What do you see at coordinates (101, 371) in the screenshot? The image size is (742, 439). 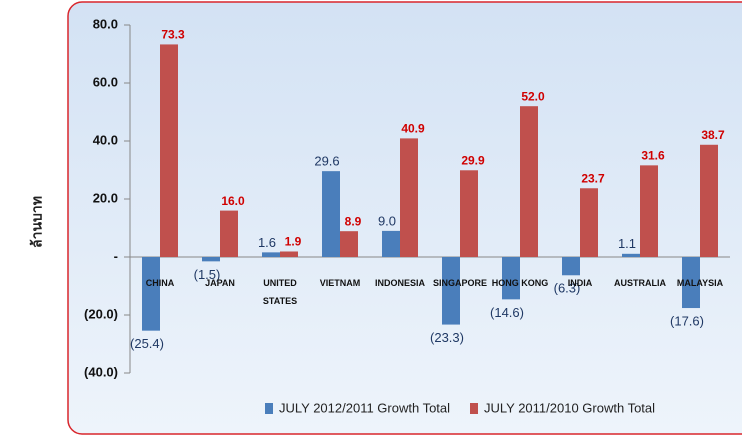 I see `y-tick-label: (40.0)` at bounding box center [101, 371].